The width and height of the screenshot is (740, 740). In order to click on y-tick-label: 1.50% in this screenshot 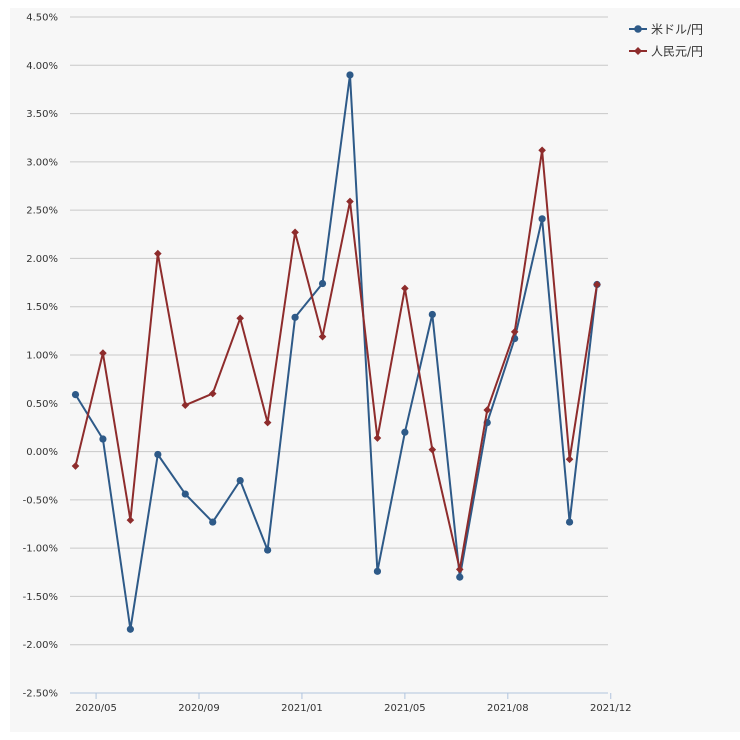, I will do `click(42, 307)`.